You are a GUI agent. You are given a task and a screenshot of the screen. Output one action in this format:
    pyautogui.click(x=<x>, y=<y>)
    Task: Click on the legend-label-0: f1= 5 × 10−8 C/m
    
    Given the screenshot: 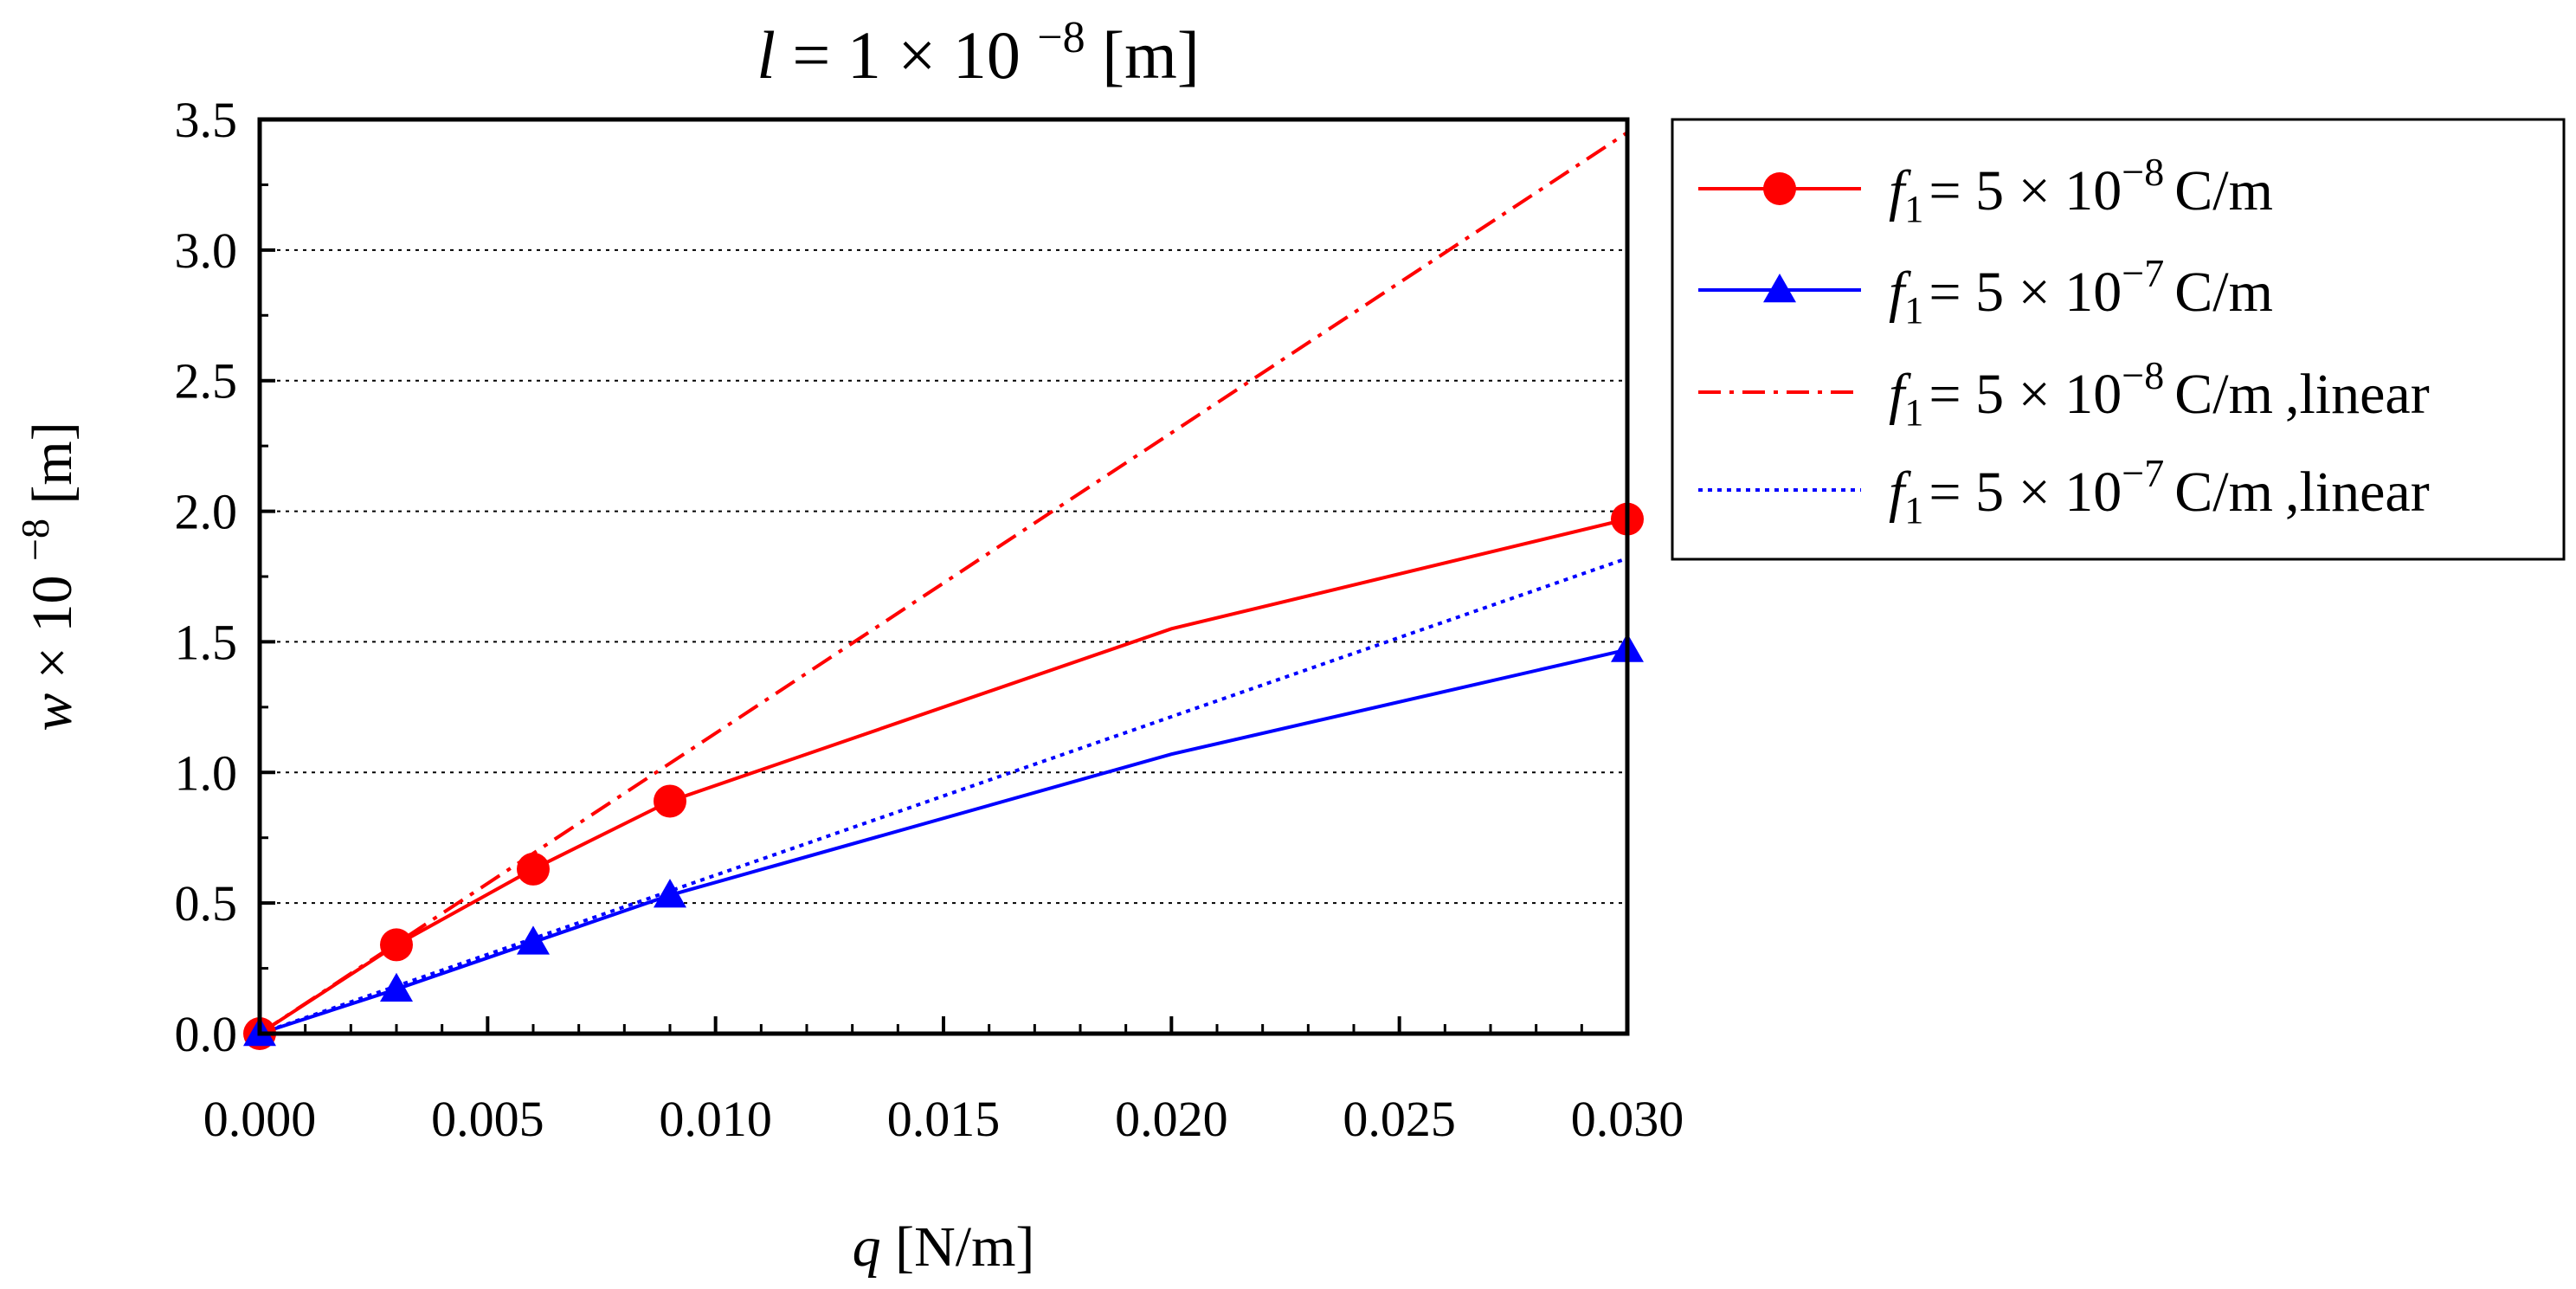 What is the action you would take?
    pyautogui.click(x=2081, y=190)
    